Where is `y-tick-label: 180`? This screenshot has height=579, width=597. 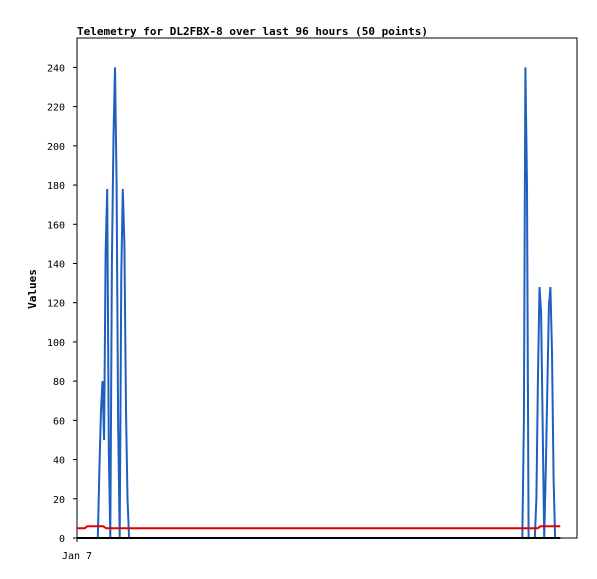
y-tick-label: 180 is located at coordinates (56, 186).